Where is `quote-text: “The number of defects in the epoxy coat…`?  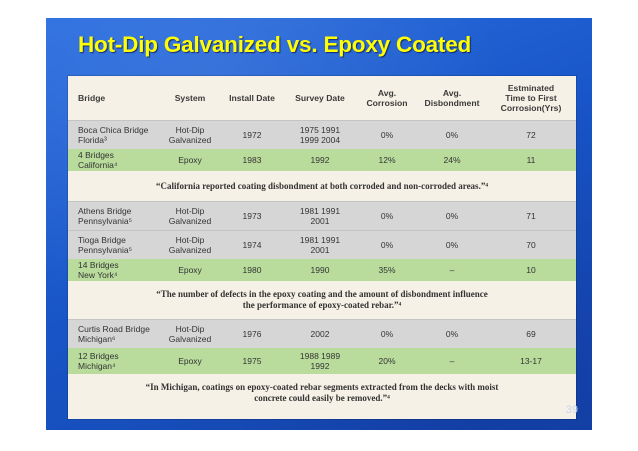 quote-text: “The number of defects in the epoxy coat… is located at coordinates (322, 300).